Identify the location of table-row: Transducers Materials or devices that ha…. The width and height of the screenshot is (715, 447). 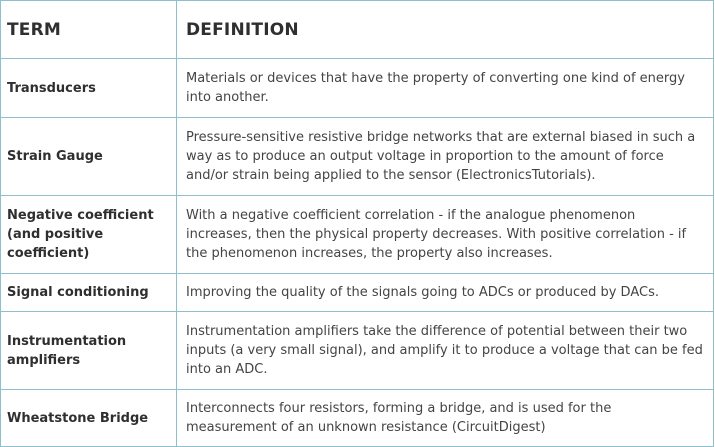
(357, 88).